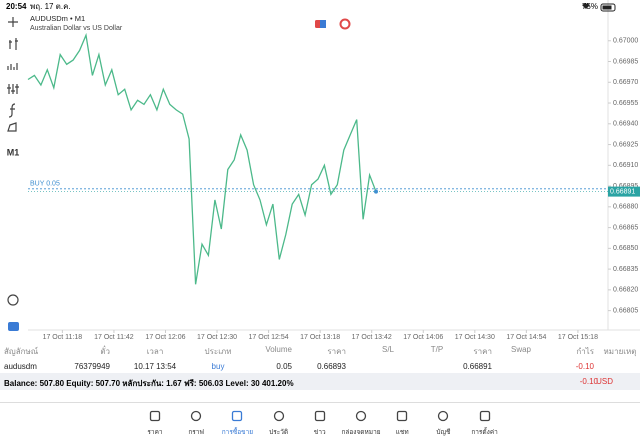  Describe the element at coordinates (625, 310) in the screenshot. I see `y-tick-label: 0.66805` at that location.